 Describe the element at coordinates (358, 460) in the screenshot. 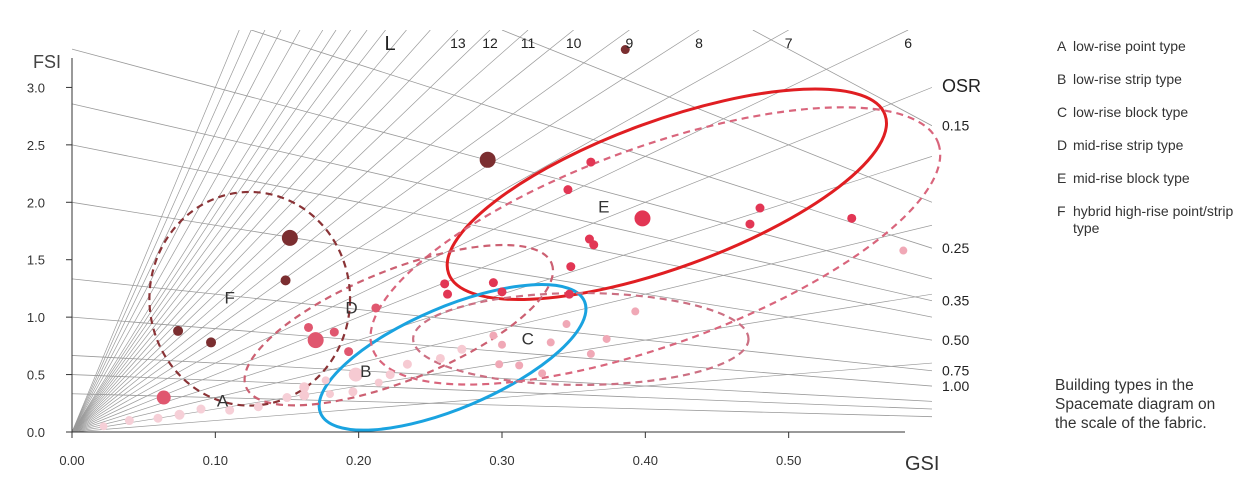

I see `x-tick-label-2: 0.20` at that location.